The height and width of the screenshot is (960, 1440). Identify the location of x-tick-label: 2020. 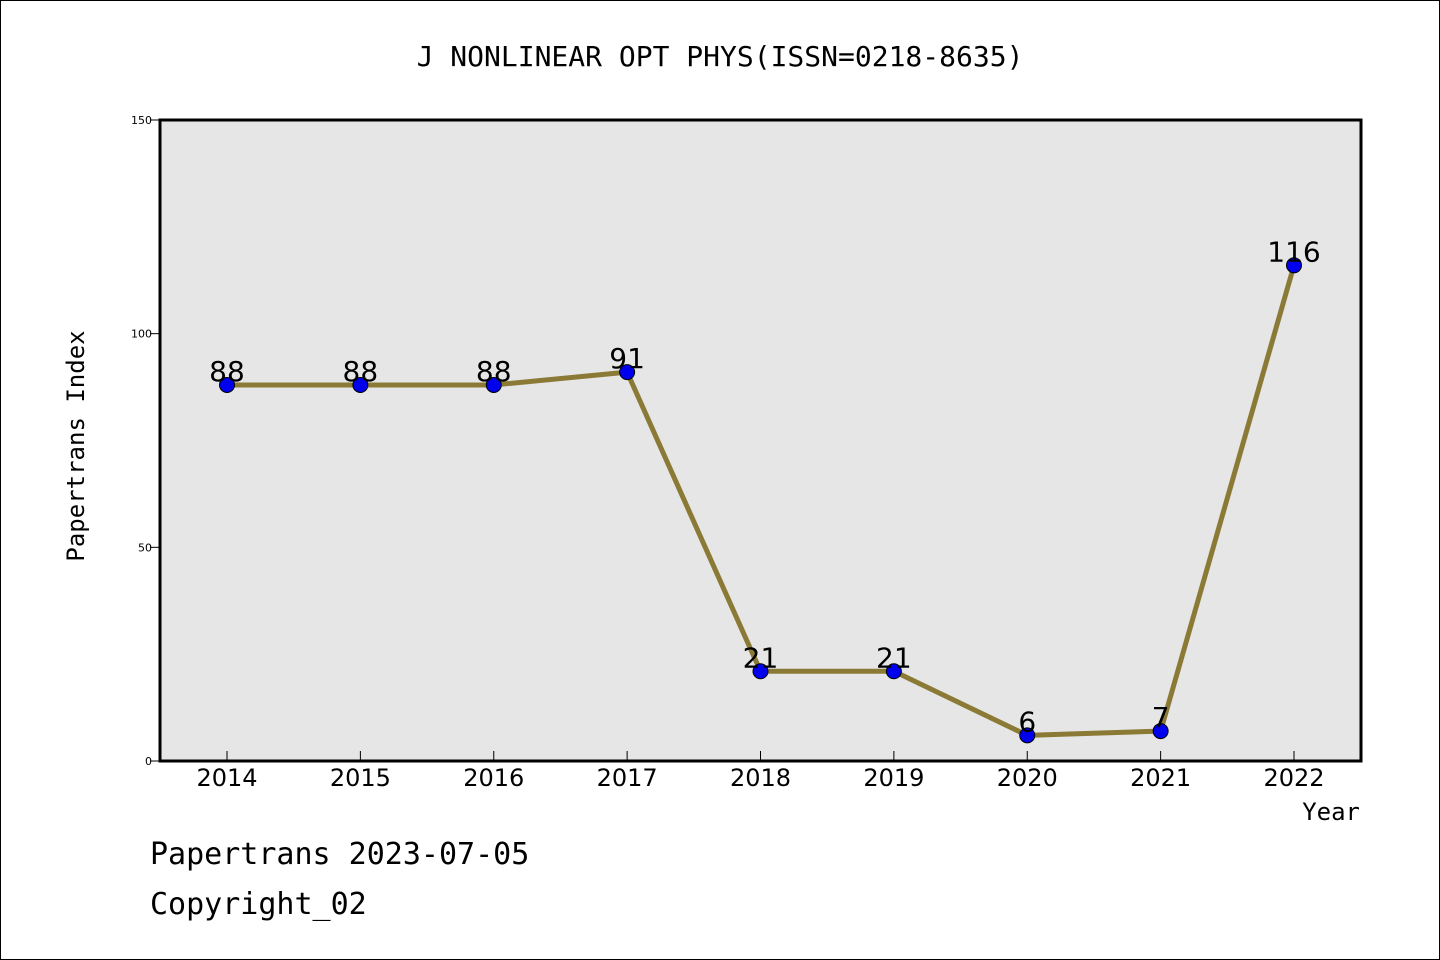
(1027, 778).